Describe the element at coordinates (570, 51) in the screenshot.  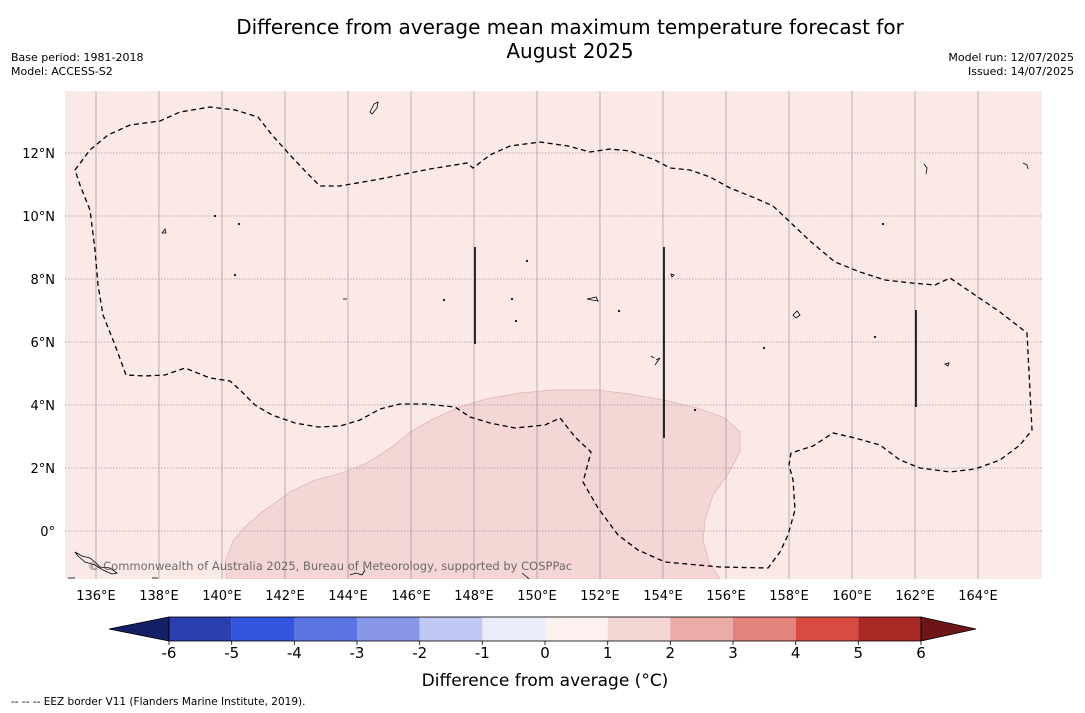
I see `title-line-2: August 2025` at that location.